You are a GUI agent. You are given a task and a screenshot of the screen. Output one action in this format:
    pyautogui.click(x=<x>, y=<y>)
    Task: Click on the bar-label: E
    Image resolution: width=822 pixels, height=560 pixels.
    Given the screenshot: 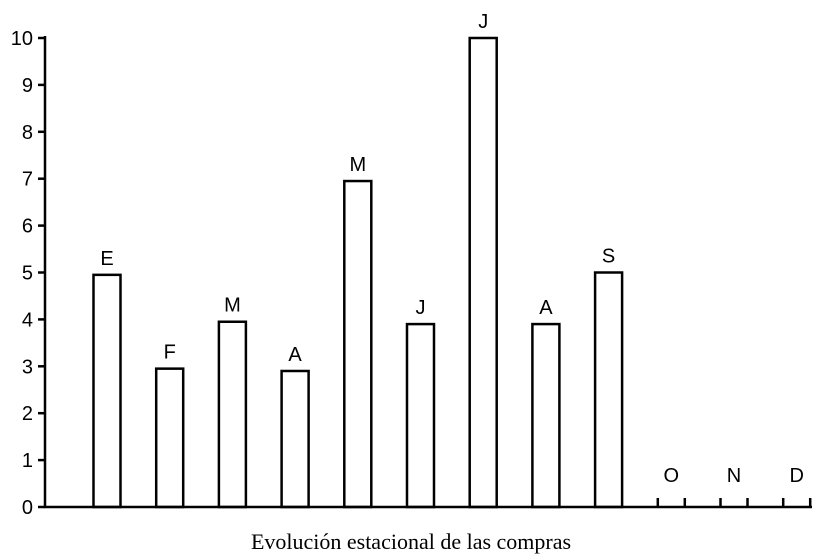 What is the action you would take?
    pyautogui.click(x=106, y=259)
    